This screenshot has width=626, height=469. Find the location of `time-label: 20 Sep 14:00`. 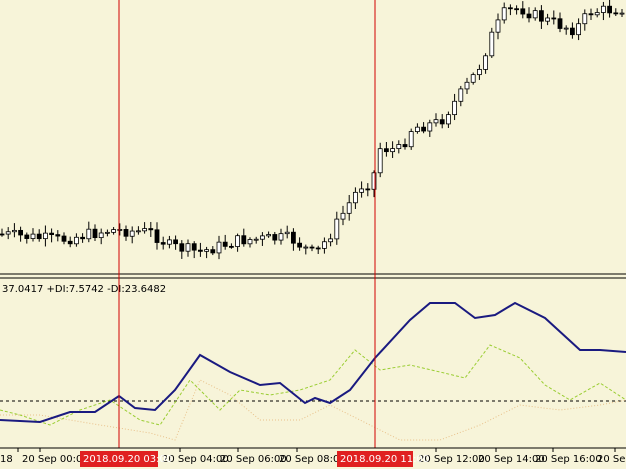

time-label: 20 Sep 14:00 is located at coordinates (511, 459).